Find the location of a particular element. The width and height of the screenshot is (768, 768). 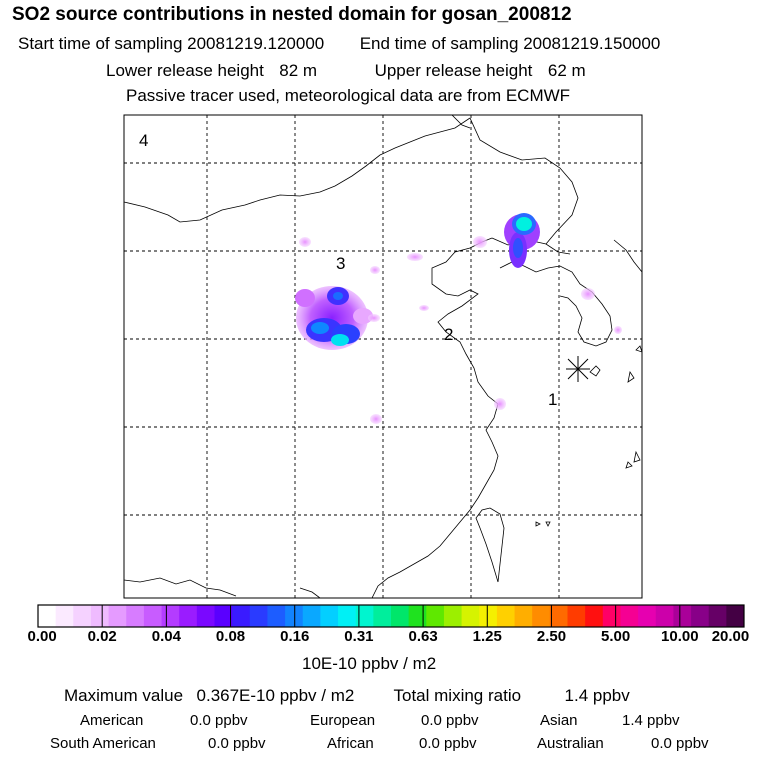

colorbar-tick-label: 0.02 is located at coordinates (102, 636).